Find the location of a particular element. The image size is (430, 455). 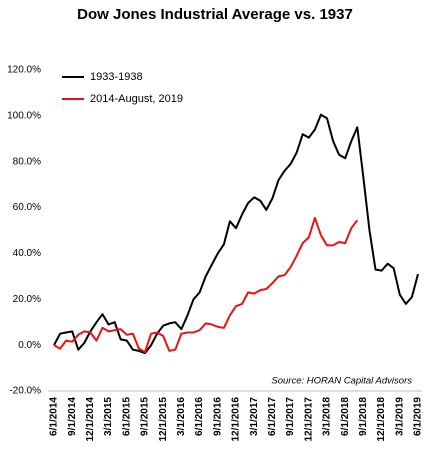

x-tick-label: 9/1/2018 is located at coordinates (363, 416).